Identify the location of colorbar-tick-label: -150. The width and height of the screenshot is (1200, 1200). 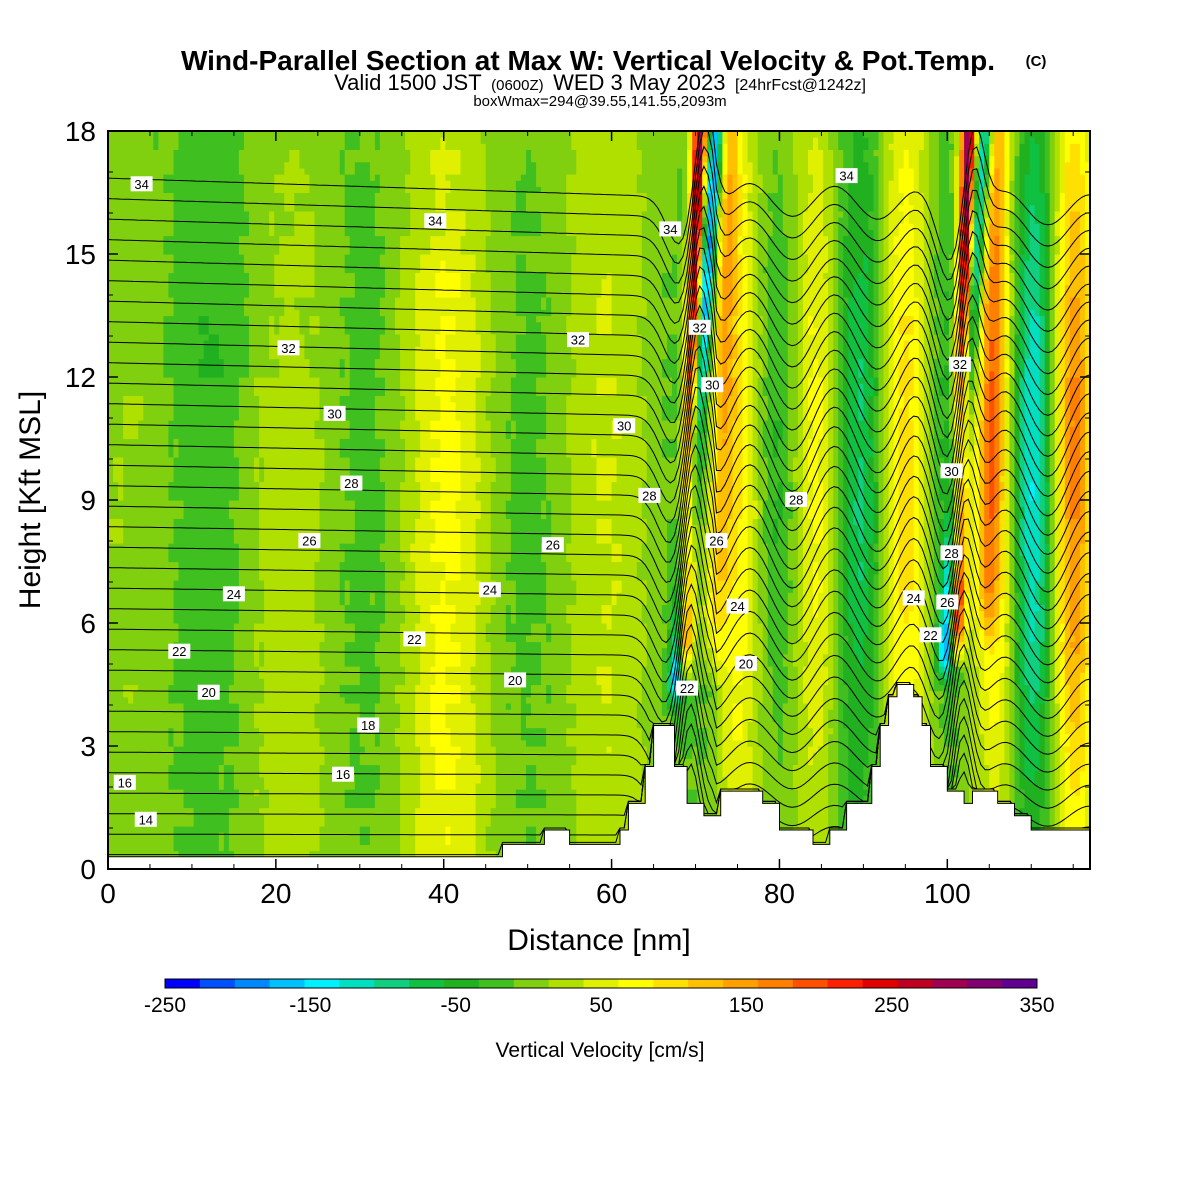
(310, 1005).